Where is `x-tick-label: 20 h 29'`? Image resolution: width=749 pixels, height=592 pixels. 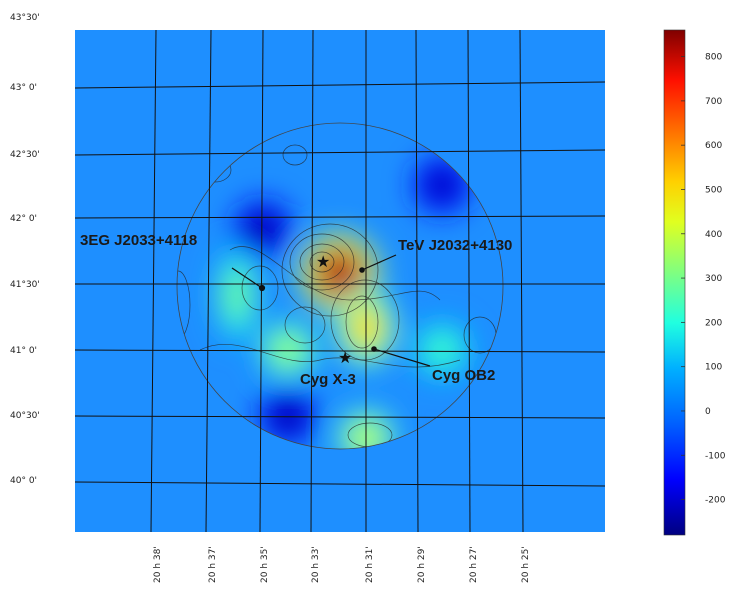 x-tick-label: 20 h 29' is located at coordinates (422, 564).